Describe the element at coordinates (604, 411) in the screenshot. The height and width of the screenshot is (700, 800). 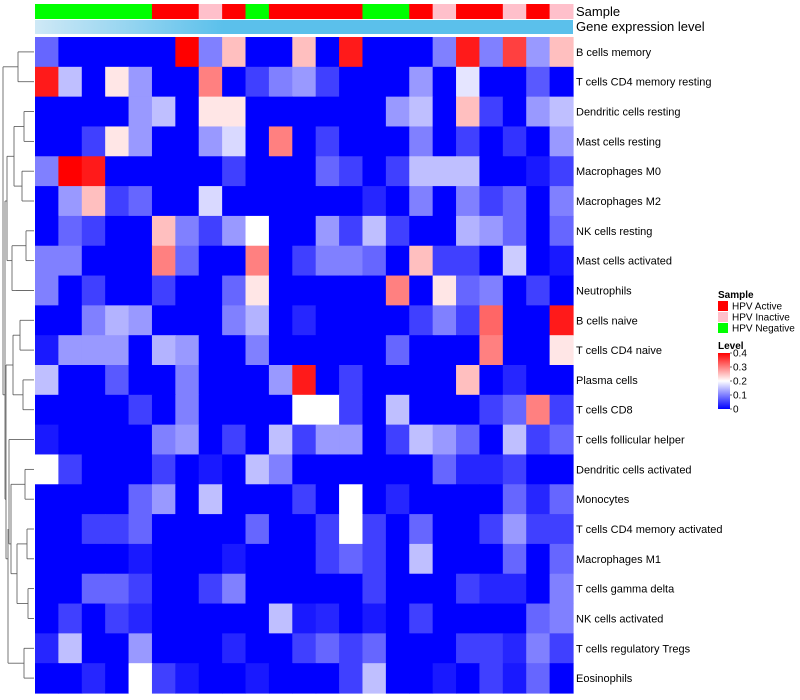
I see `row-label: T cells CD8` at that location.